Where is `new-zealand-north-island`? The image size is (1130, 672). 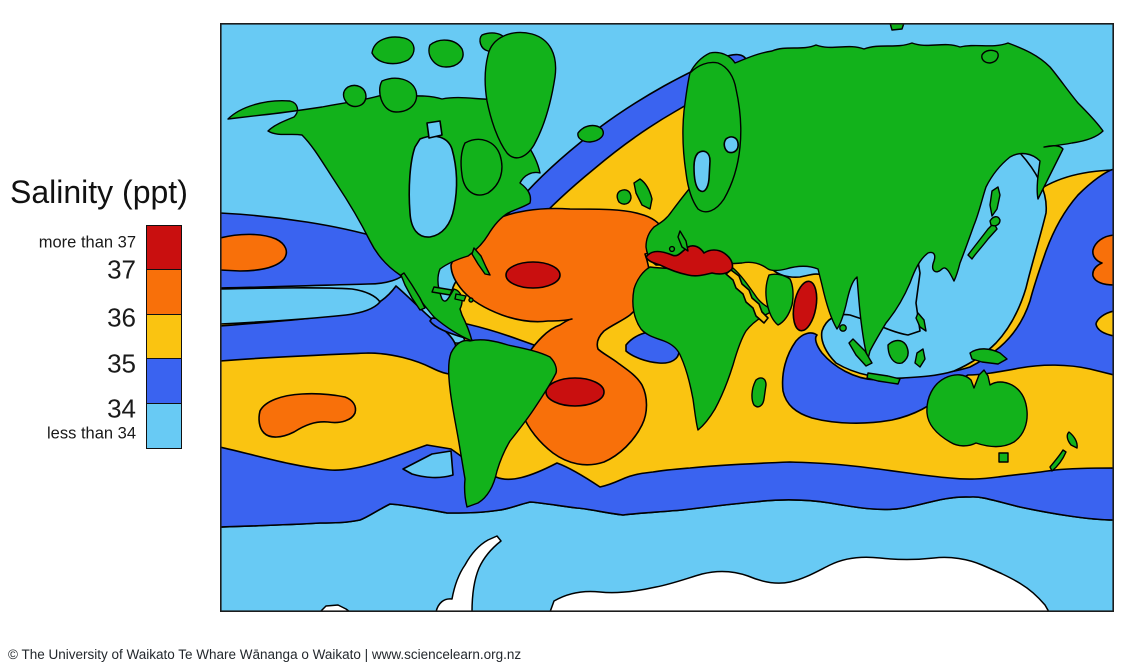 new-zealand-north-island is located at coordinates (1072, 440).